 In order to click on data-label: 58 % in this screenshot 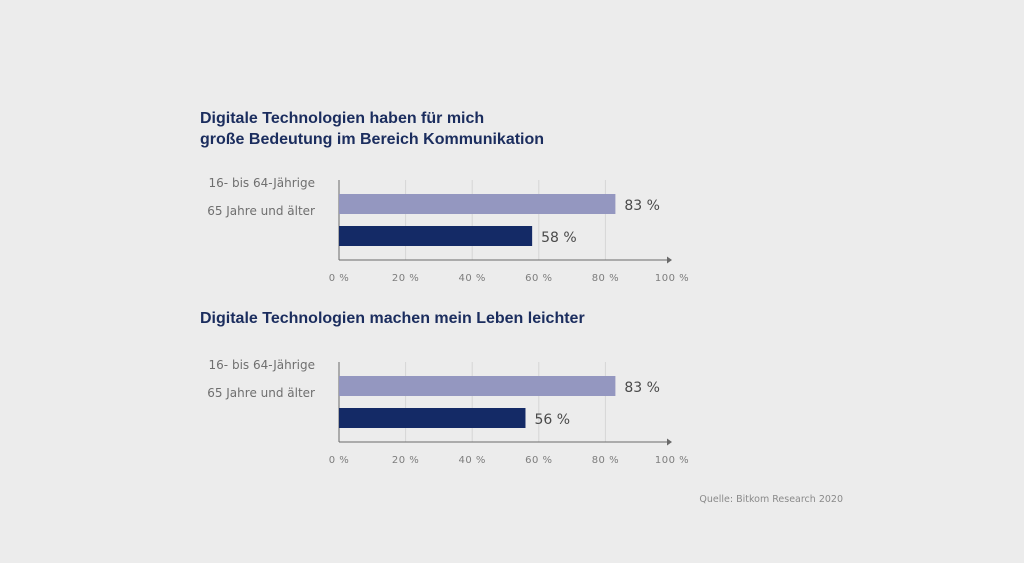, I will do `click(559, 238)`.